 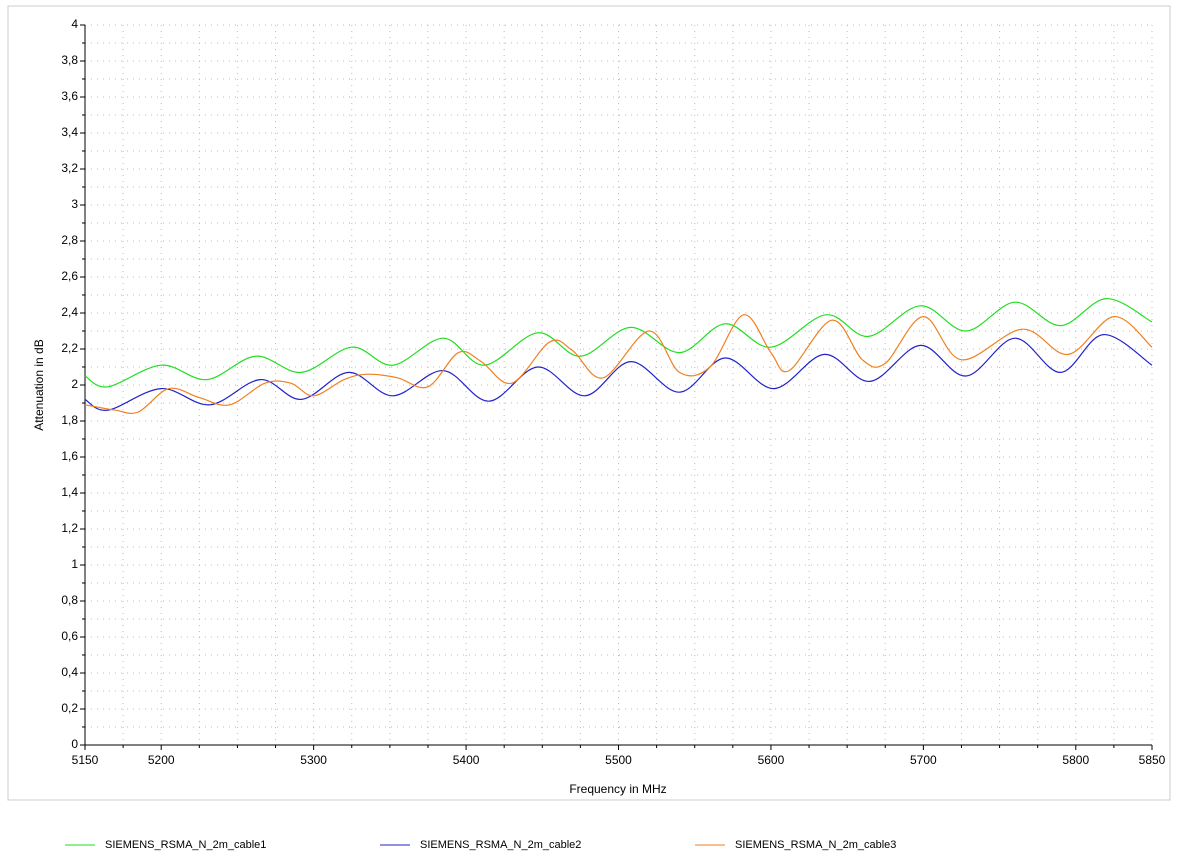 What do you see at coordinates (69, 420) in the screenshot?
I see `y-tick-label: 1,8` at bounding box center [69, 420].